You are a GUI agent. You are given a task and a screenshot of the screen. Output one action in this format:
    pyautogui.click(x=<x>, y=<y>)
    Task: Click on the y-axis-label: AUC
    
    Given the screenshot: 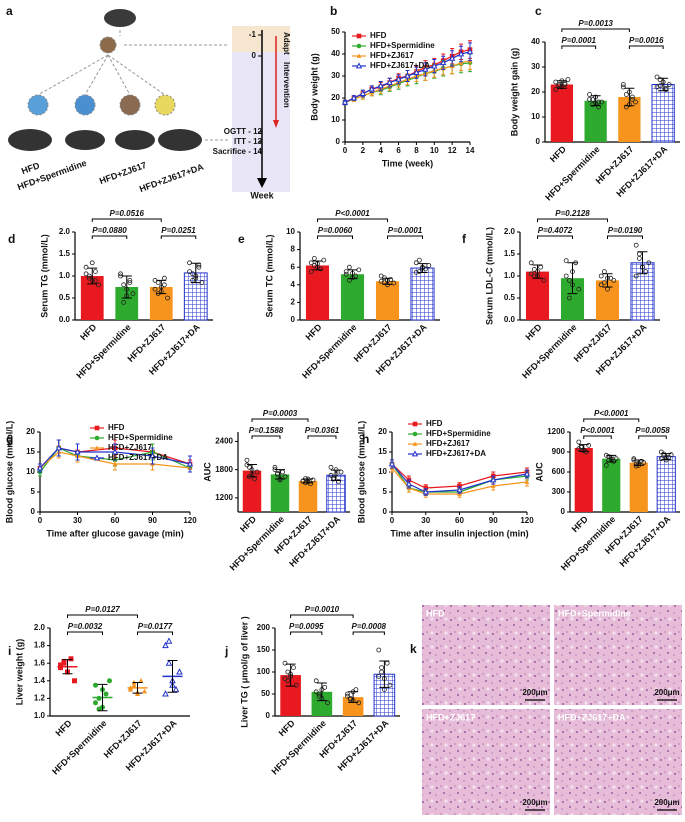 What is the action you would take?
    pyautogui.click(x=207, y=472)
    